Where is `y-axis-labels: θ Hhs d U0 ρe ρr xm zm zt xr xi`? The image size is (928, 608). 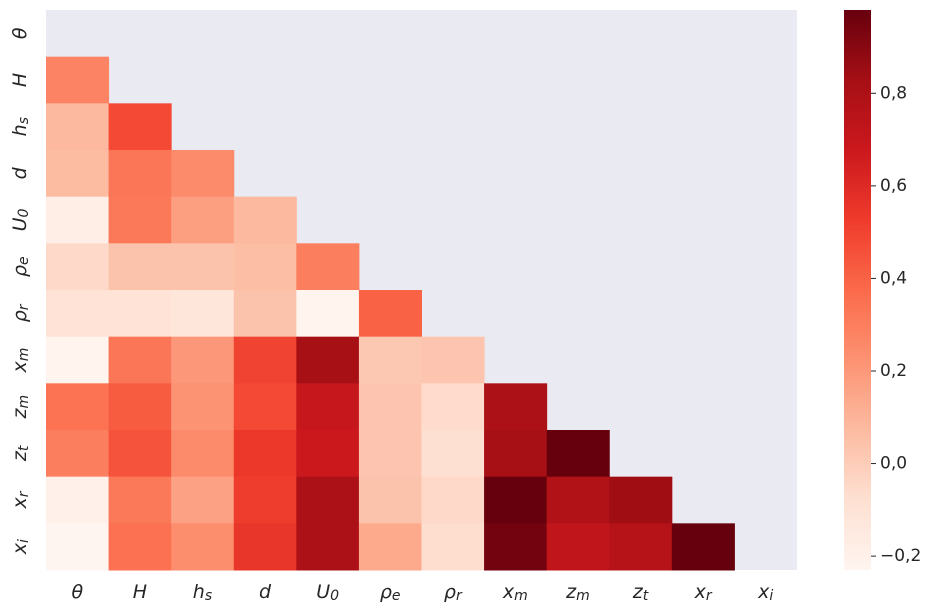
y-axis-labels: θ Hhs d U0 ρe ρr xm zm zt xr xi is located at coordinates (21, 291).